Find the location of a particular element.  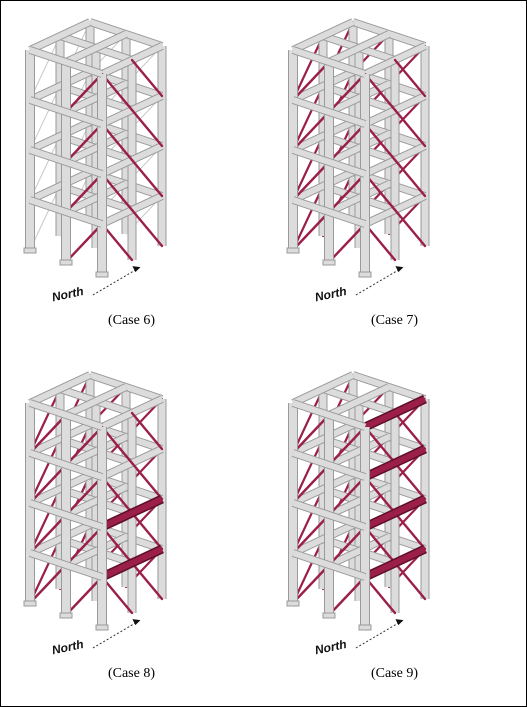

structure-diagram-case-6: North is located at coordinates (95, 161).